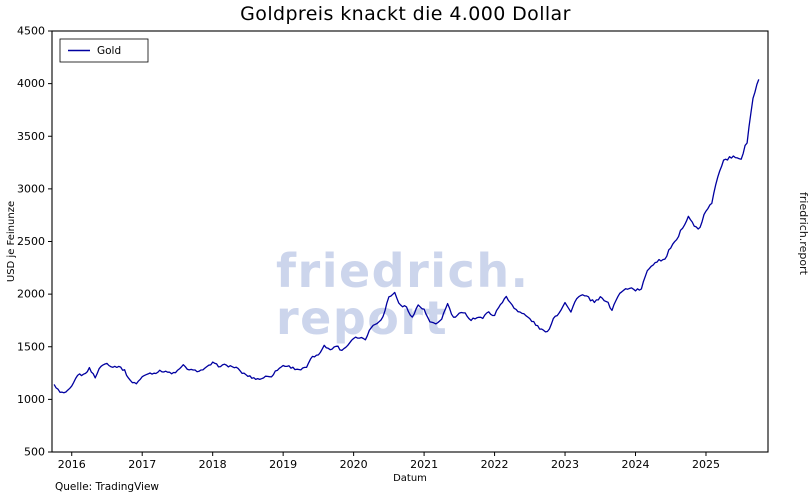 The image size is (811, 500). I want to click on x-tick-label: 2016, so click(72, 464).